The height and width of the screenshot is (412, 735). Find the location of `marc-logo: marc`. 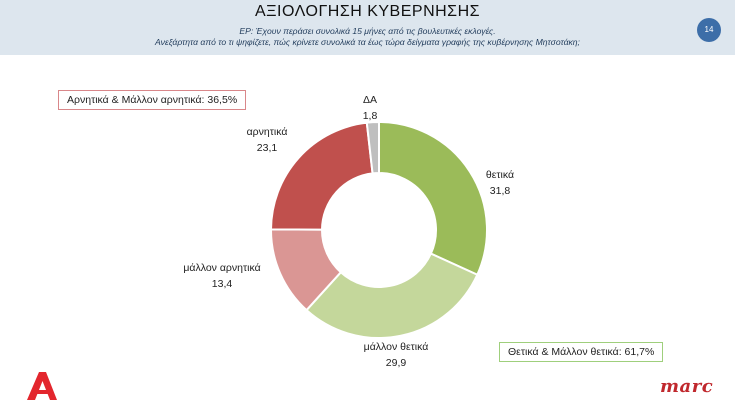

marc-logo: marc is located at coordinates (687, 386).